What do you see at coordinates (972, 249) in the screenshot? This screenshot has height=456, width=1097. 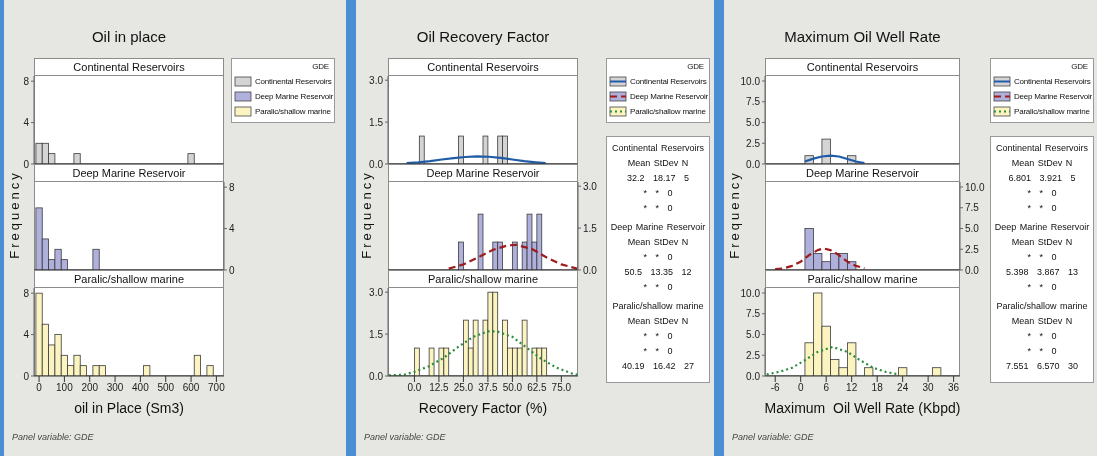 I see `y2-tick-label: 2.5` at bounding box center [972, 249].